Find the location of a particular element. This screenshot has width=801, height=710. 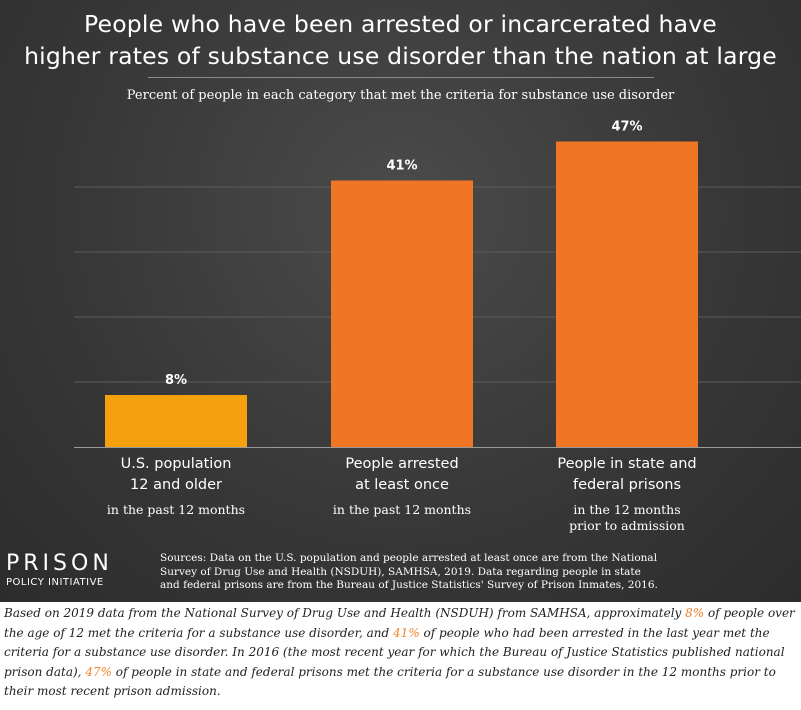

category-label-3-line-1: People in state and is located at coordinates (627, 464).